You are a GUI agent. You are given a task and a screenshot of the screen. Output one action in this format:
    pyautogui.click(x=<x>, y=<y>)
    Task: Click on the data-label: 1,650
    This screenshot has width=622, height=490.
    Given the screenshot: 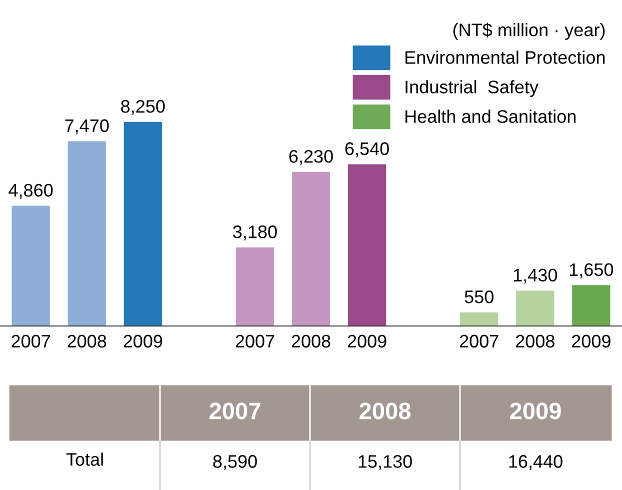 What is the action you would take?
    pyautogui.click(x=592, y=270)
    